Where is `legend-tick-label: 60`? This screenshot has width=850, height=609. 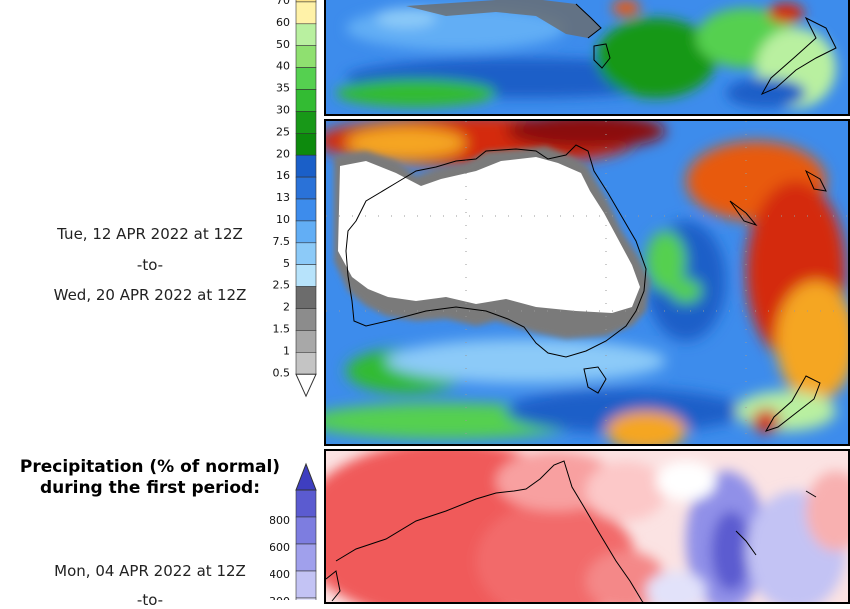
legend-tick-label: 60 is located at coordinates (283, 22).